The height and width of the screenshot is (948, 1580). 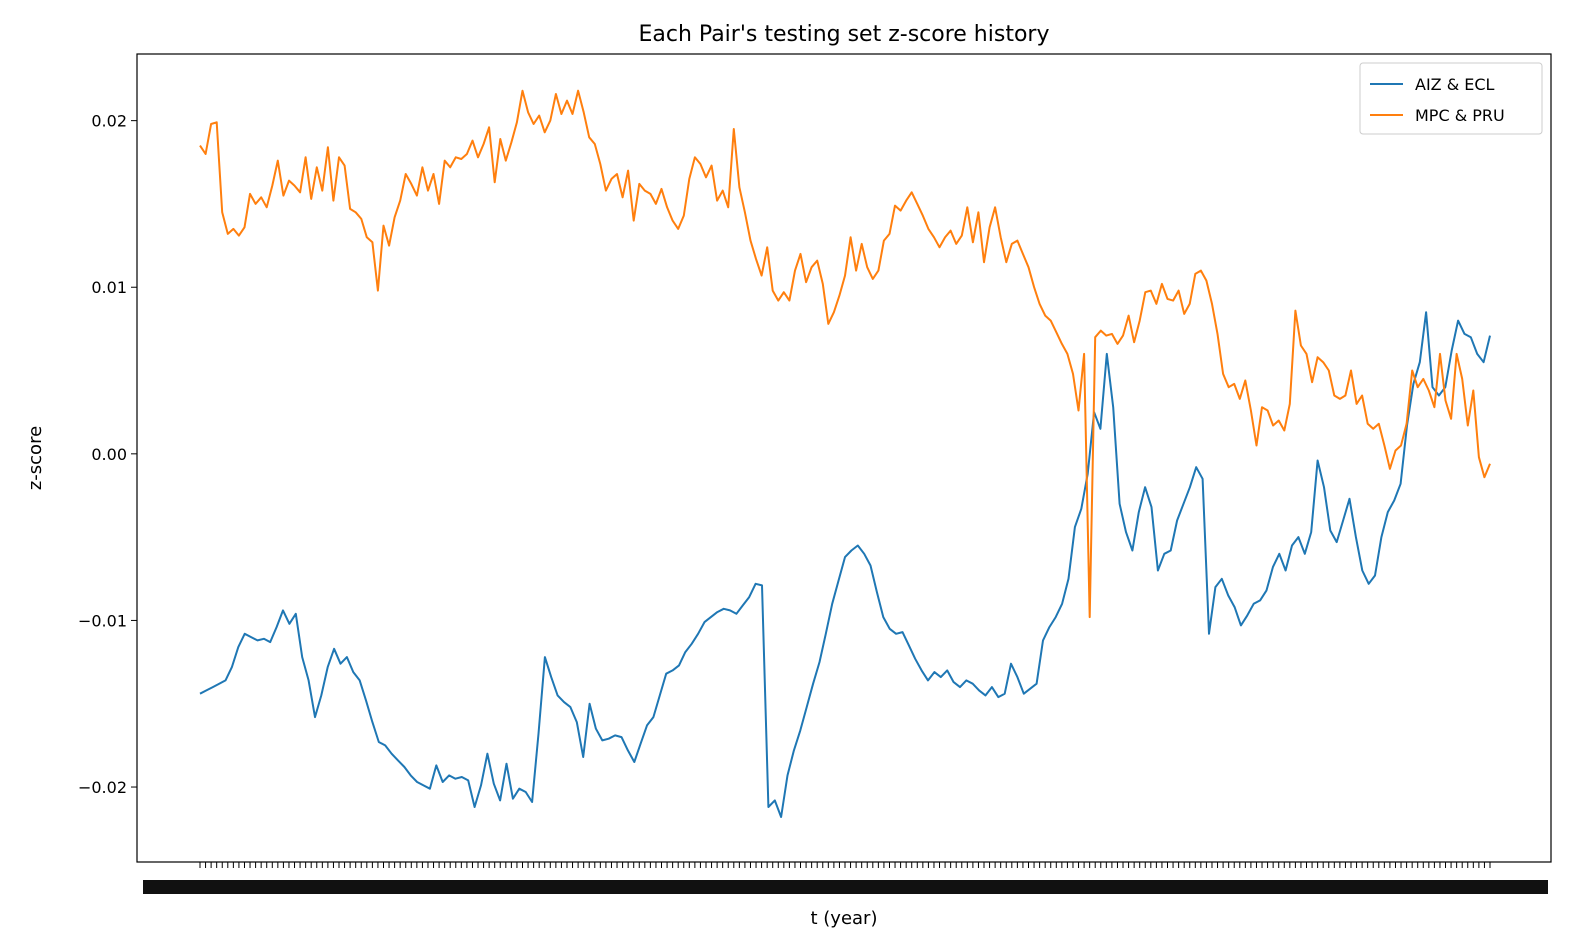 I want to click on legend: AIZ & ECL MPC & PRU, so click(x=1451, y=98).